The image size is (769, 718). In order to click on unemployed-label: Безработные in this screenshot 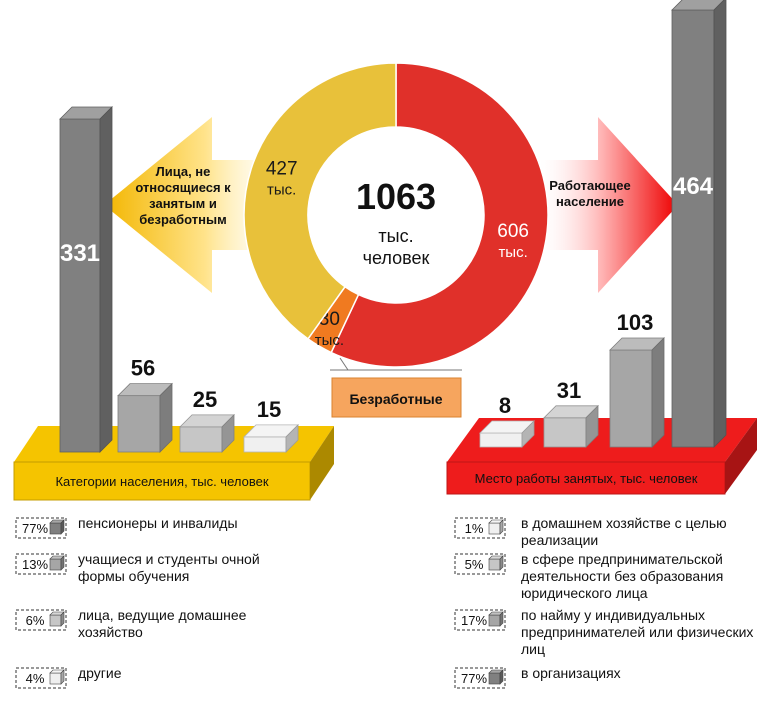, I will do `click(395, 399)`.